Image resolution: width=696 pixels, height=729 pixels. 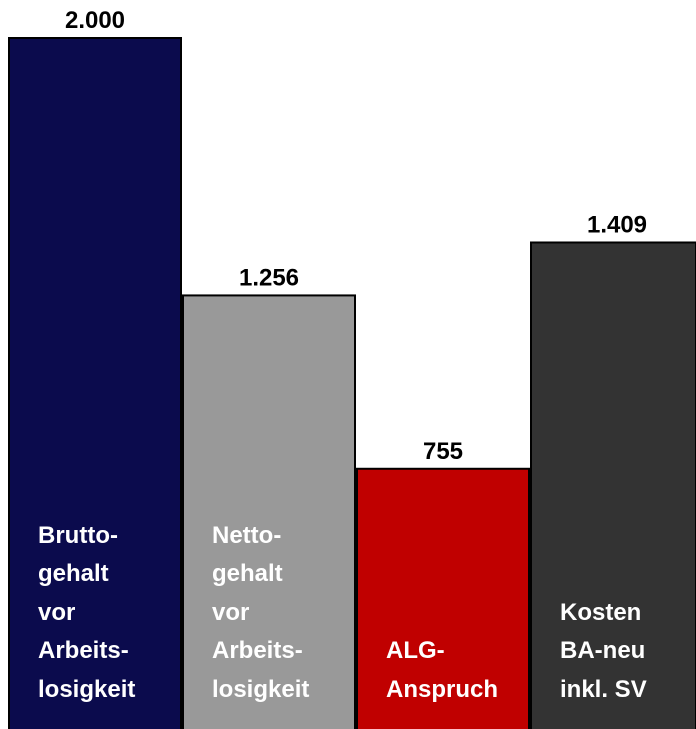 What do you see at coordinates (95, 20) in the screenshot?
I see `value-label: 2.000` at bounding box center [95, 20].